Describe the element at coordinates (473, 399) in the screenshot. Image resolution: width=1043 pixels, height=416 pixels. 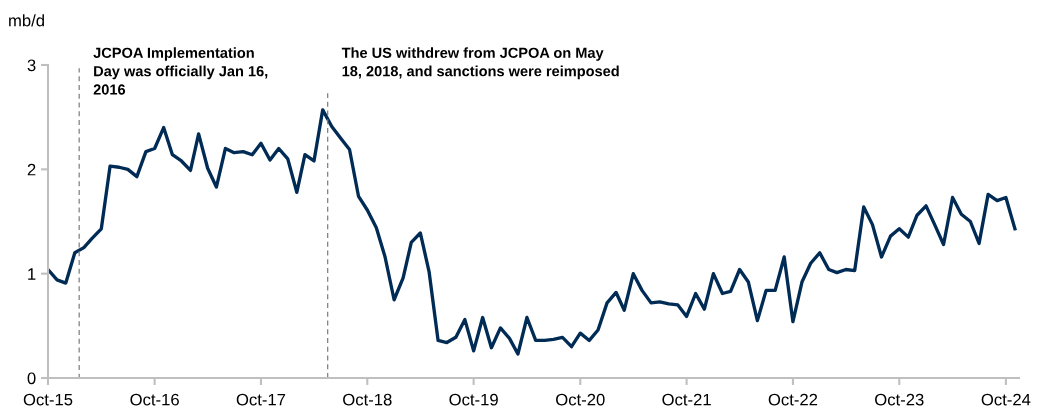
I see `x-tick-label: Oct-19` at that location.